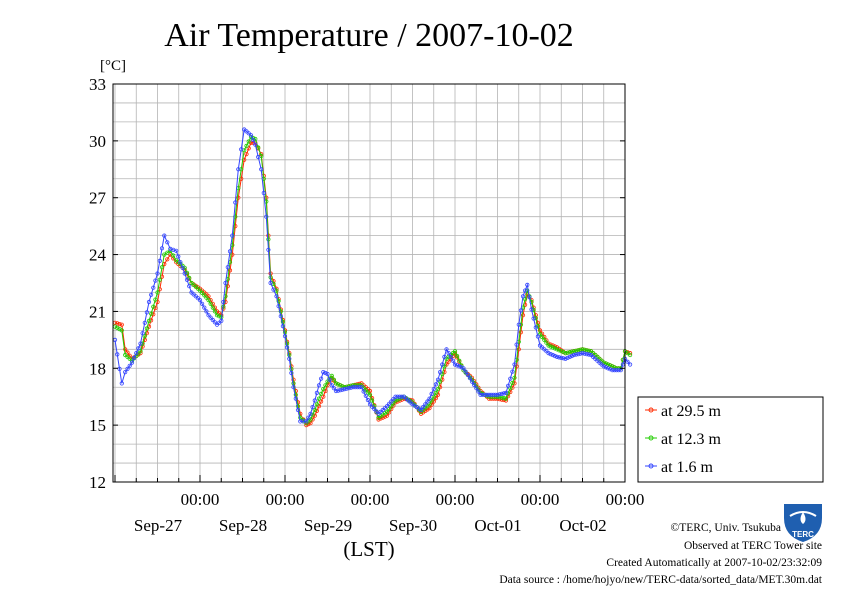 This screenshot has width=842, height=595. What do you see at coordinates (413, 525) in the screenshot?
I see `x-tick-date-label: Sep-30` at bounding box center [413, 525].